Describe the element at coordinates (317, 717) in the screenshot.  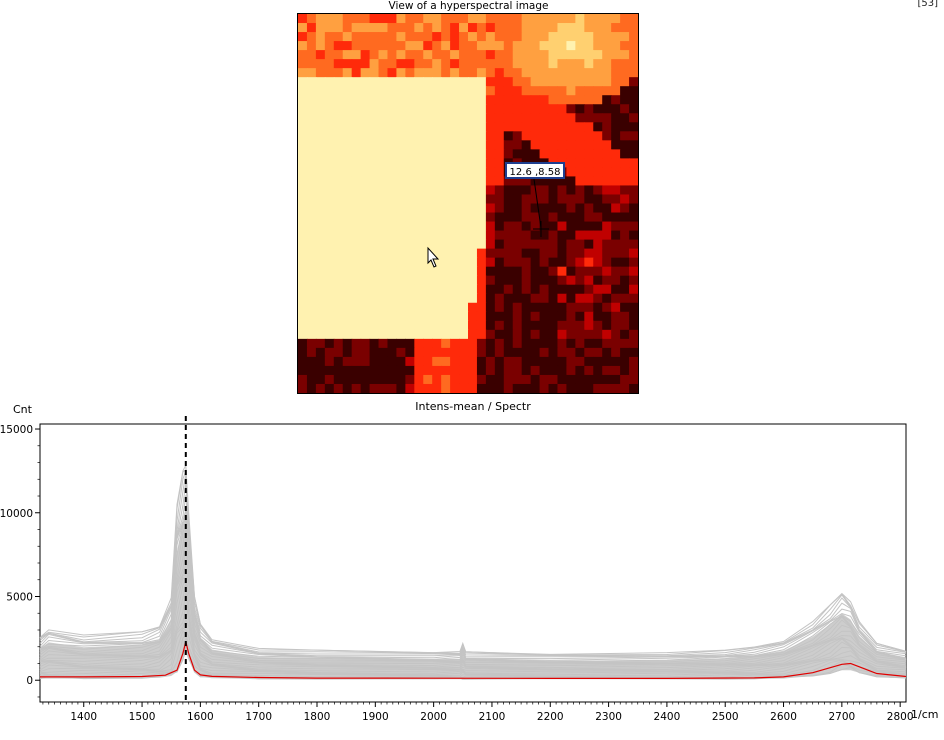
I see `x-tick-label: 1800` at that location.